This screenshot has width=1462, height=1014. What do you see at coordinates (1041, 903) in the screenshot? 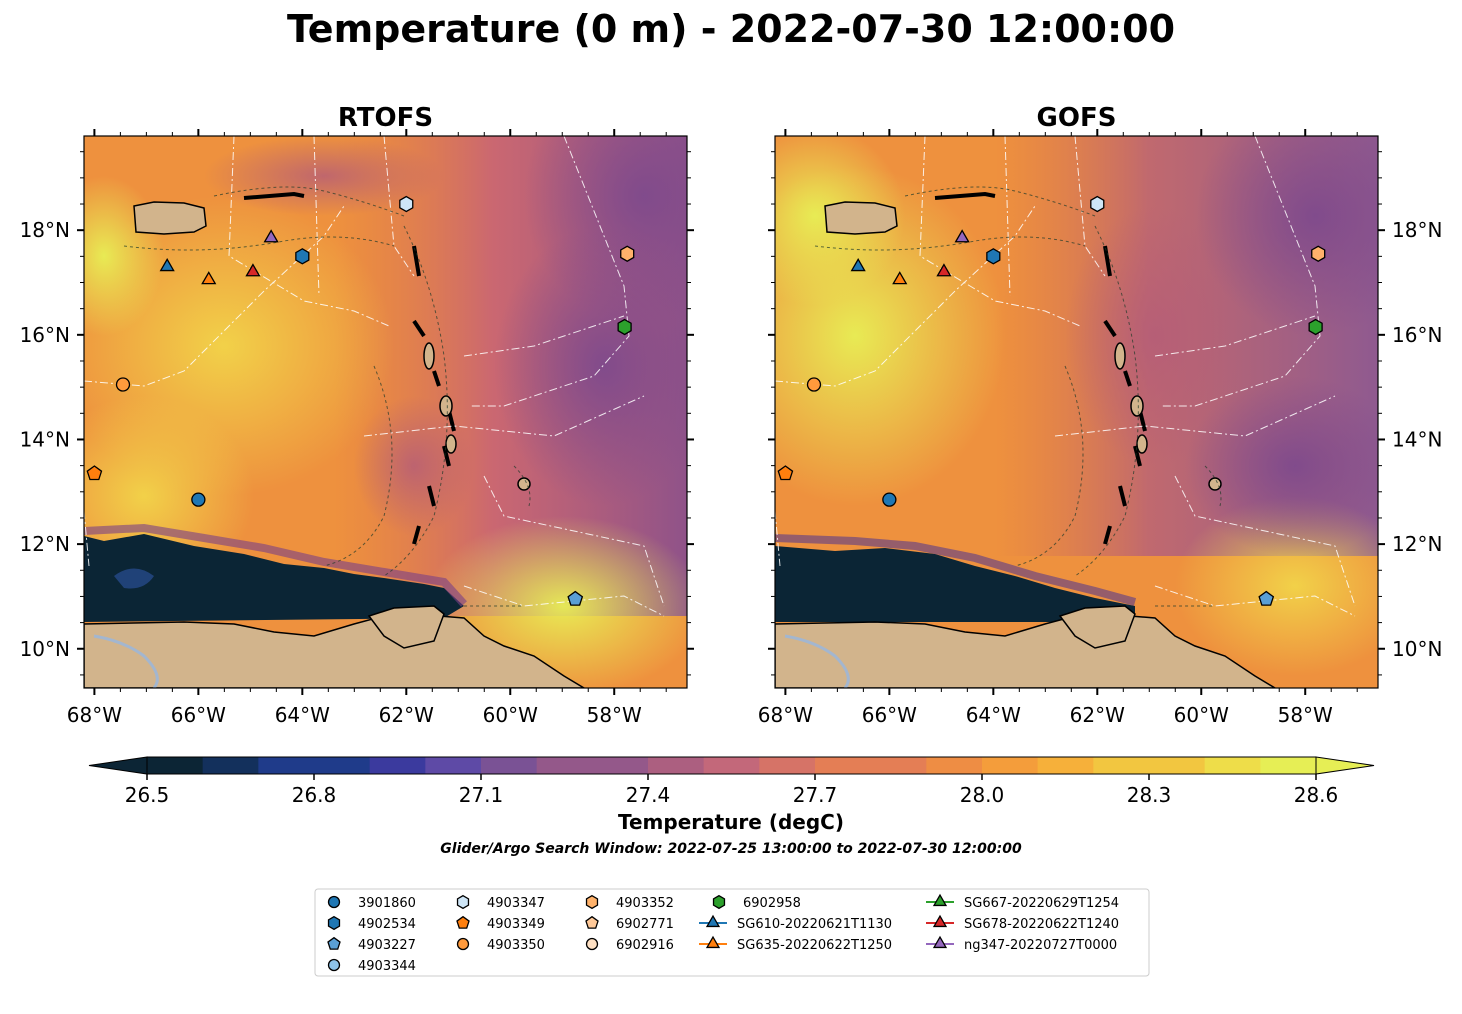
I see `legend-label: SG667-20220629T1254` at bounding box center [1041, 903].